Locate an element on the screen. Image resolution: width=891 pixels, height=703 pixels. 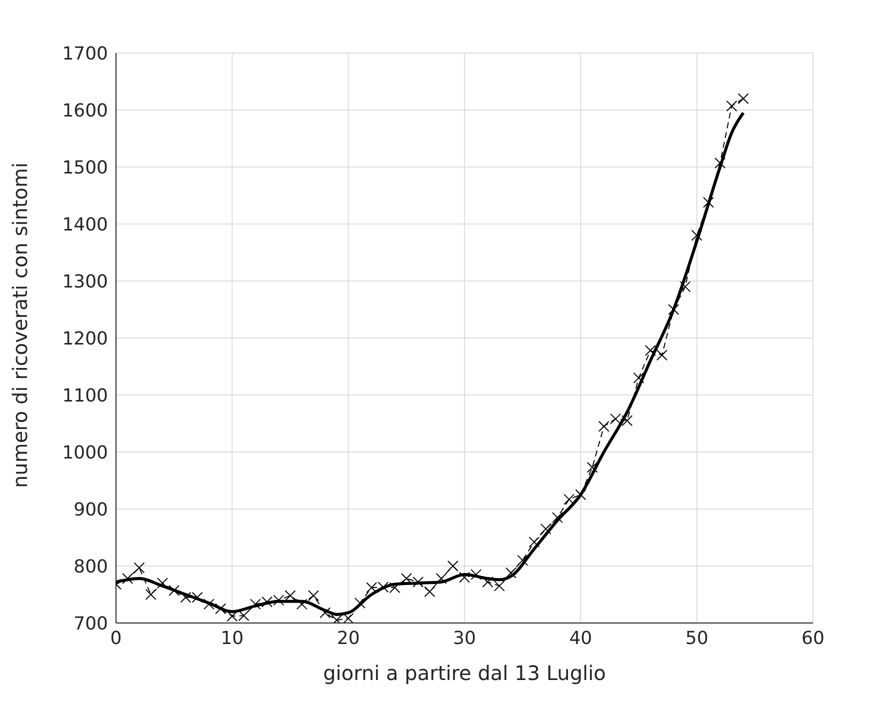
y-tick-label: 1500 is located at coordinates (85, 167).